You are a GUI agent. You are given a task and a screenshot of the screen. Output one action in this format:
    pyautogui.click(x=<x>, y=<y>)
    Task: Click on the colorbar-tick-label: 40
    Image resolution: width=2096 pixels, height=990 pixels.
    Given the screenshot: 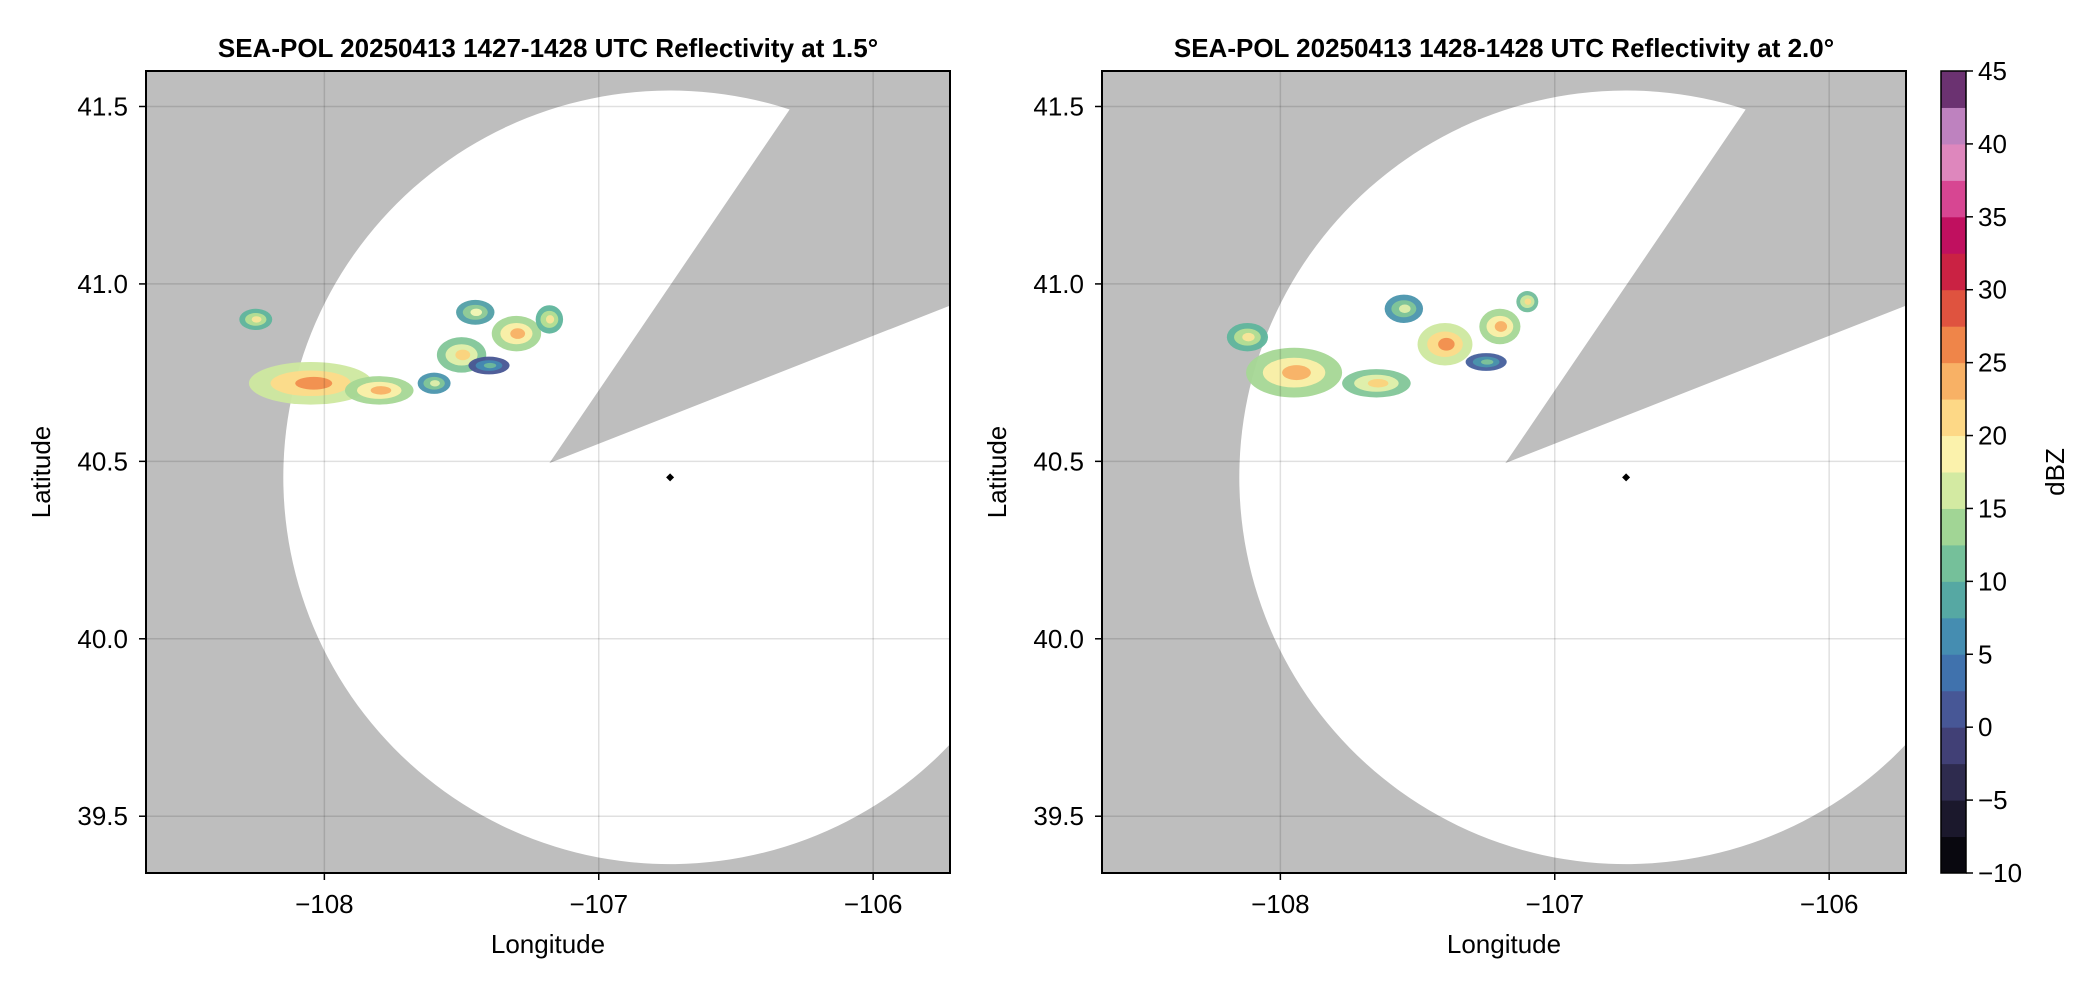 What is the action you would take?
    pyautogui.click(x=1992, y=144)
    